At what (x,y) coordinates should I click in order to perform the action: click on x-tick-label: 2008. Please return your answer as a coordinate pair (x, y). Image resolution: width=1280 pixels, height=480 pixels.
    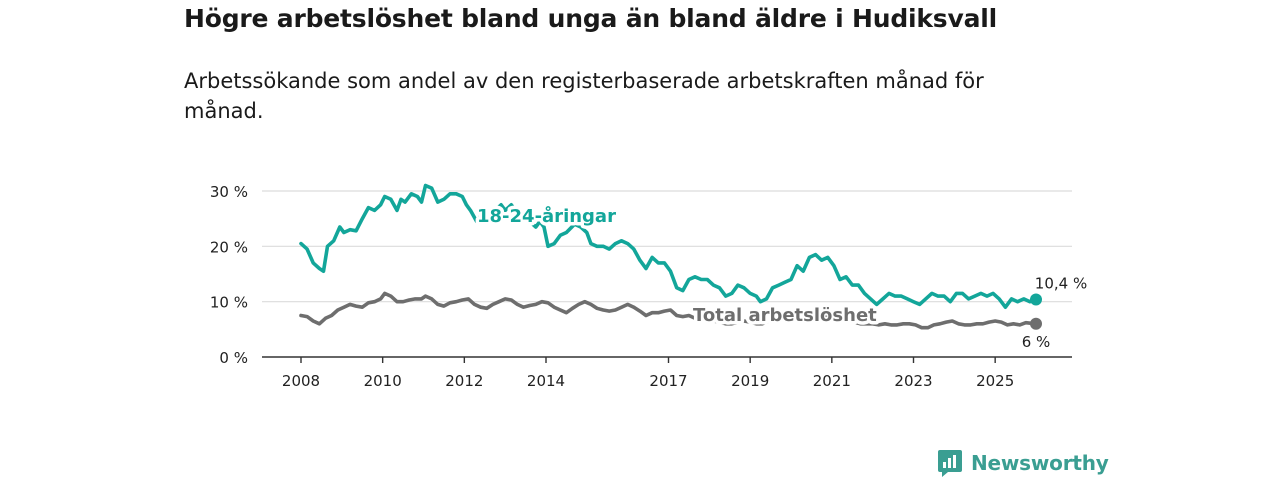
    Looking at the image, I should click on (301, 381).